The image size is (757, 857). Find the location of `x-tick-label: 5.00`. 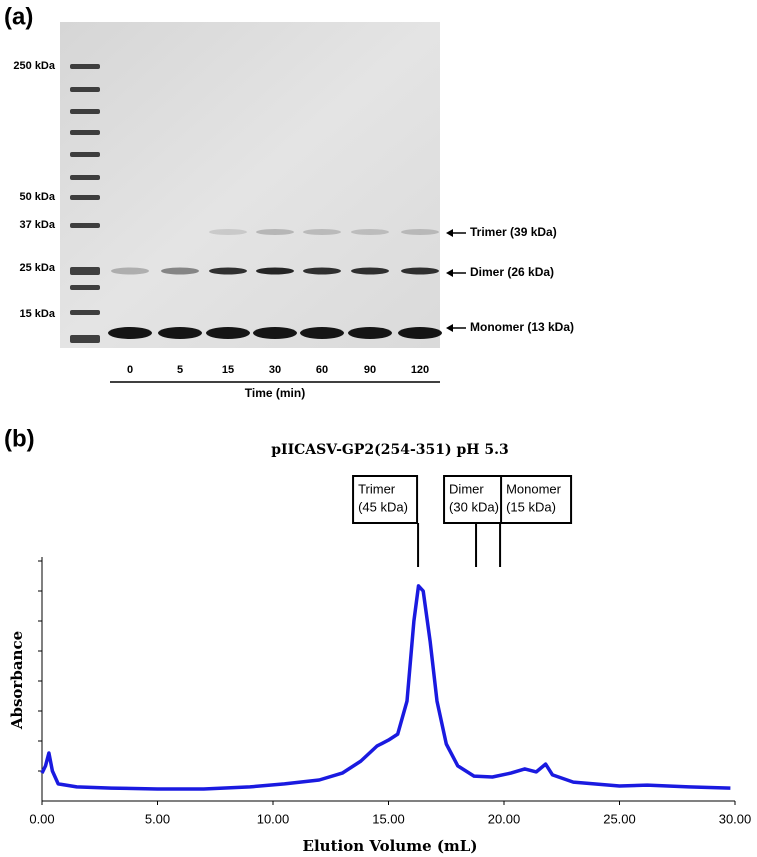

x-tick-label: 5.00 is located at coordinates (157, 818).